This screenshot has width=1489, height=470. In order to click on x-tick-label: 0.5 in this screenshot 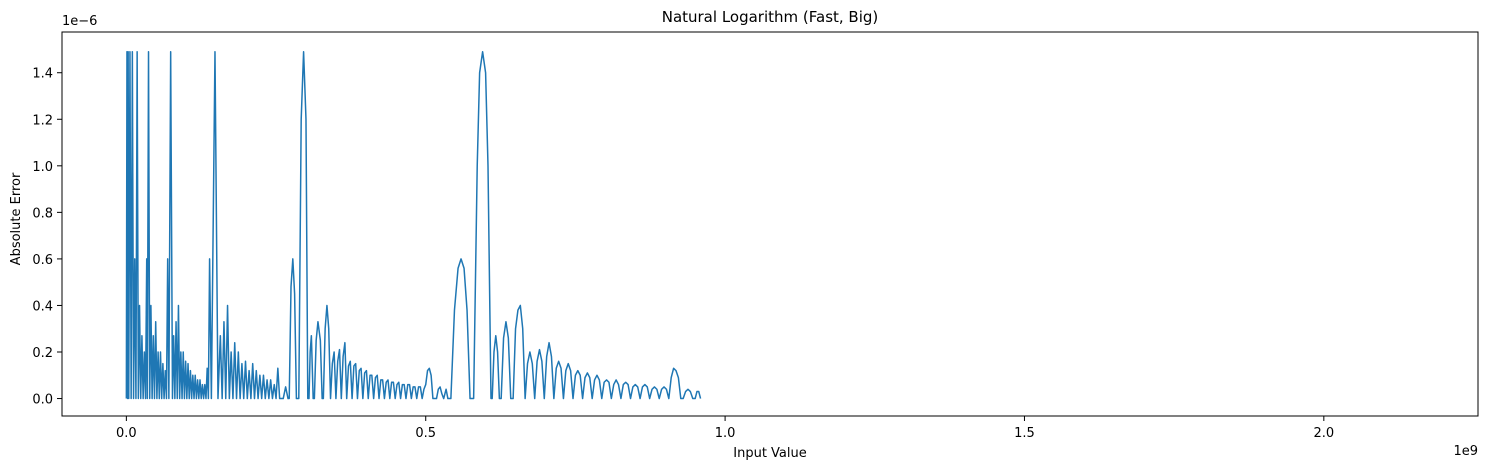, I will do `click(425, 433)`.